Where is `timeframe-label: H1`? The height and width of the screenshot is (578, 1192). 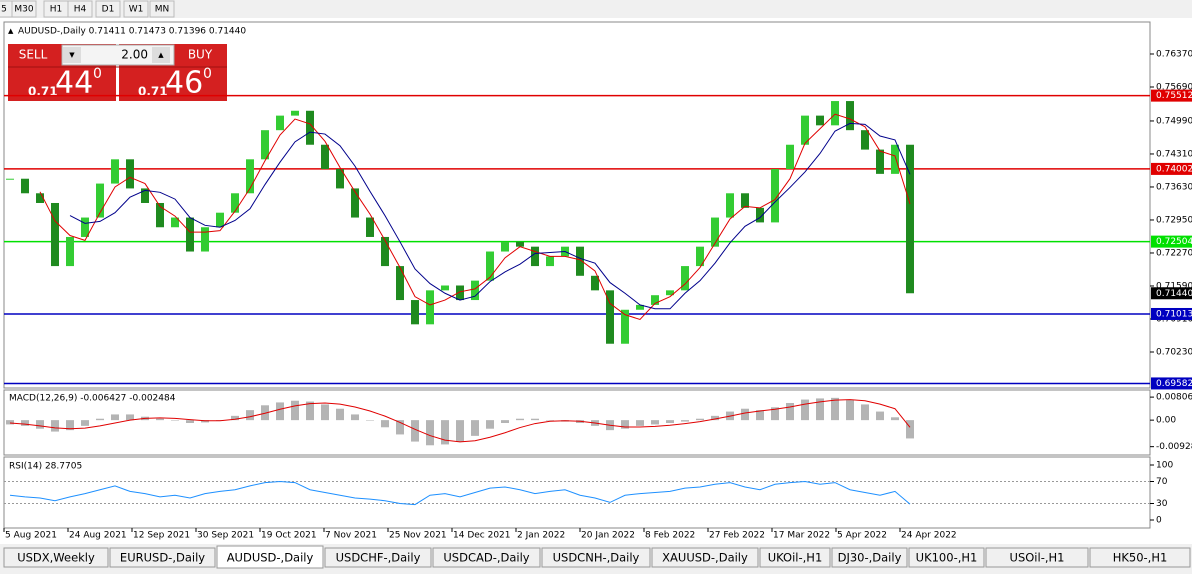 timeframe-label: H1 is located at coordinates (56, 10).